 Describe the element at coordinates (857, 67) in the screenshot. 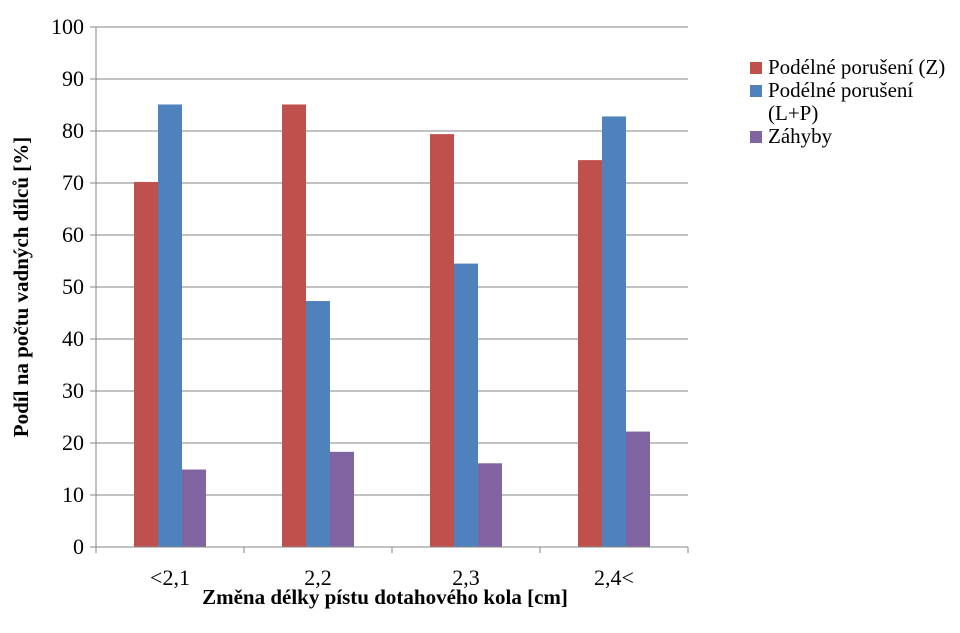

I see `legend-label: Podélné porušení (Z)` at that location.